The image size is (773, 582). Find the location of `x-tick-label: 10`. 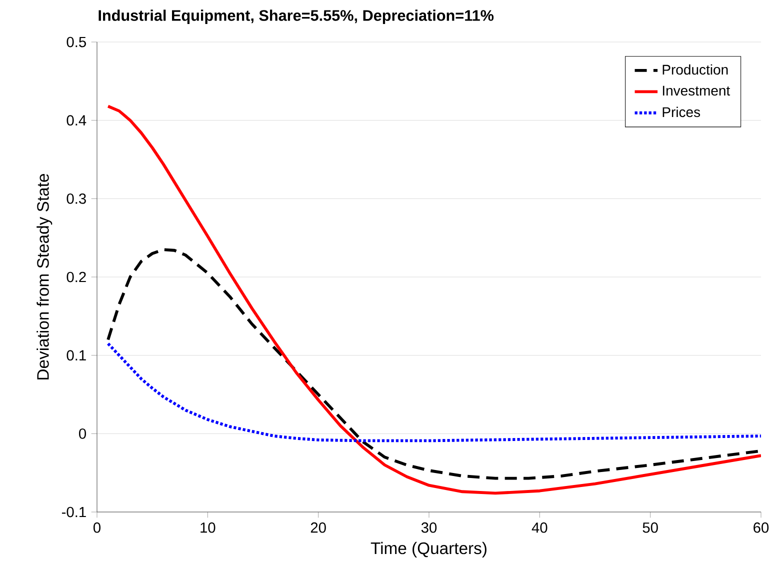

x-tick-label: 10 is located at coordinates (208, 527).